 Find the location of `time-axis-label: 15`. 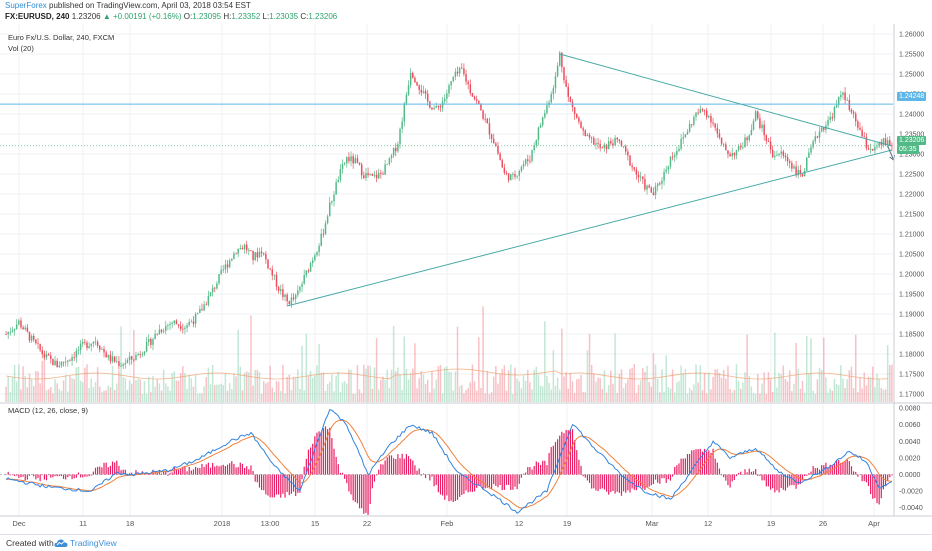

time-axis-label: 15 is located at coordinates (315, 523).